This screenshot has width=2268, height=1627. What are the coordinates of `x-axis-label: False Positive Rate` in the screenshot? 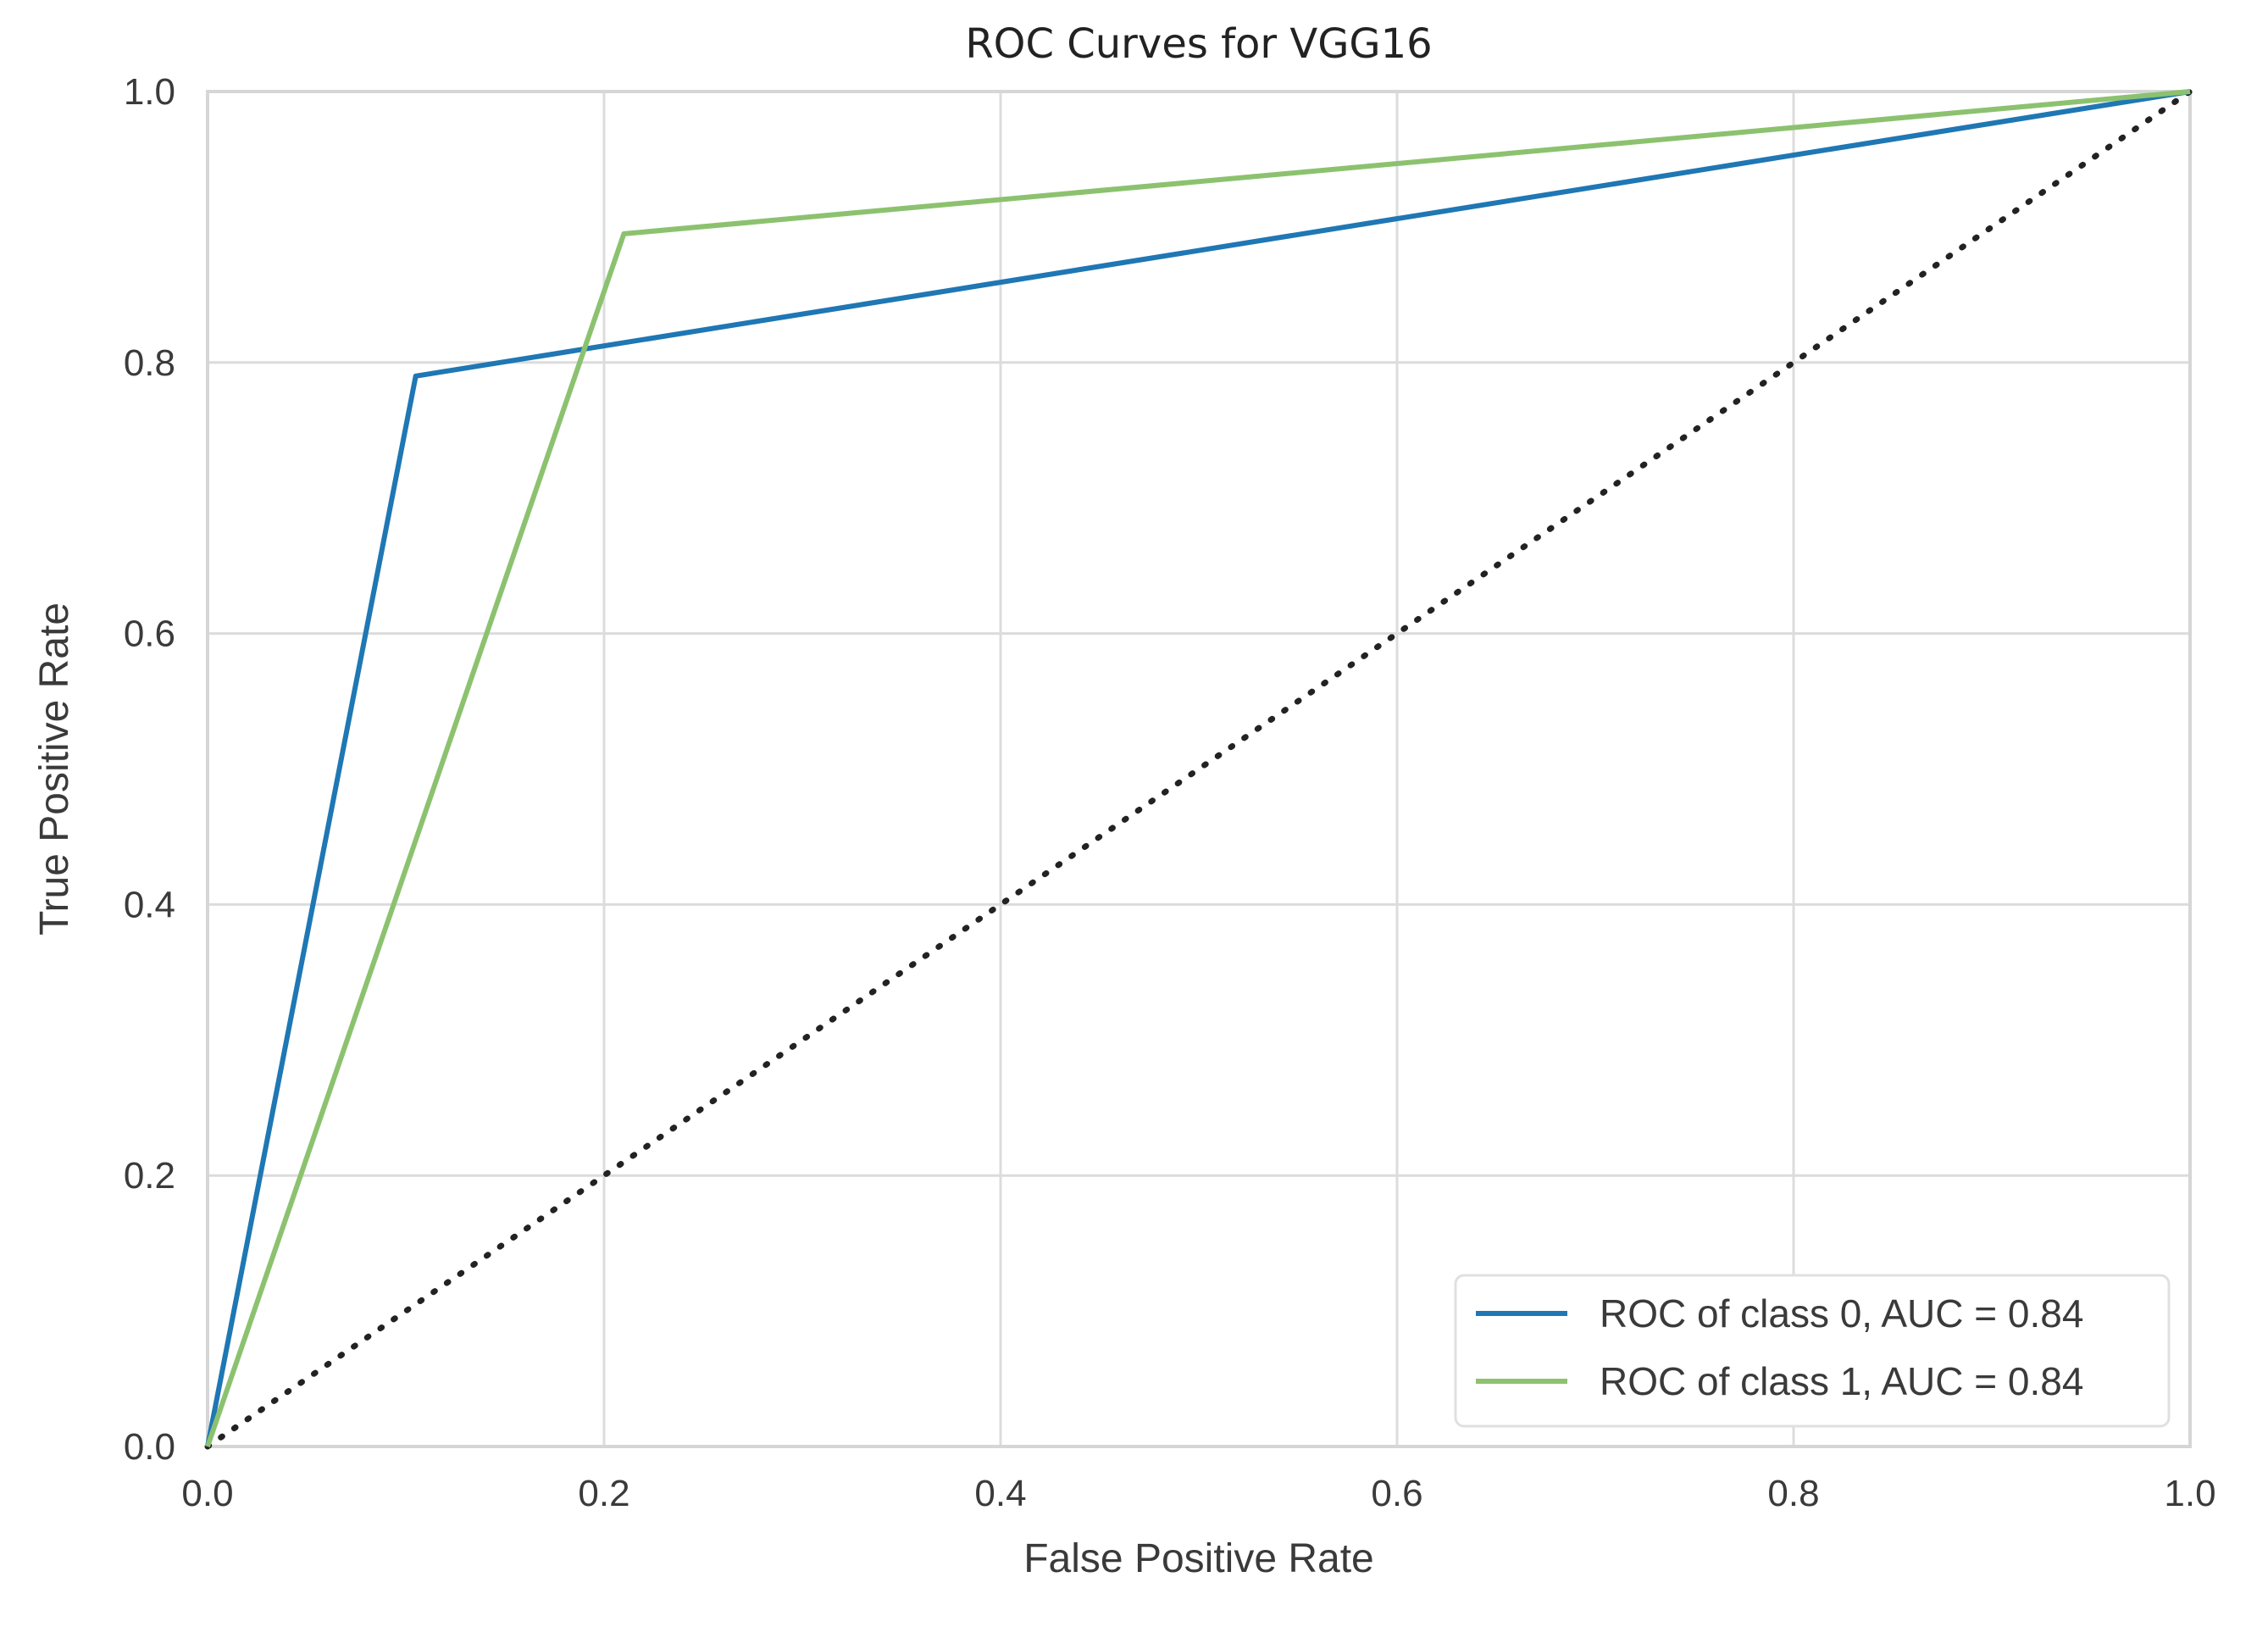 It's located at (1198, 1559).